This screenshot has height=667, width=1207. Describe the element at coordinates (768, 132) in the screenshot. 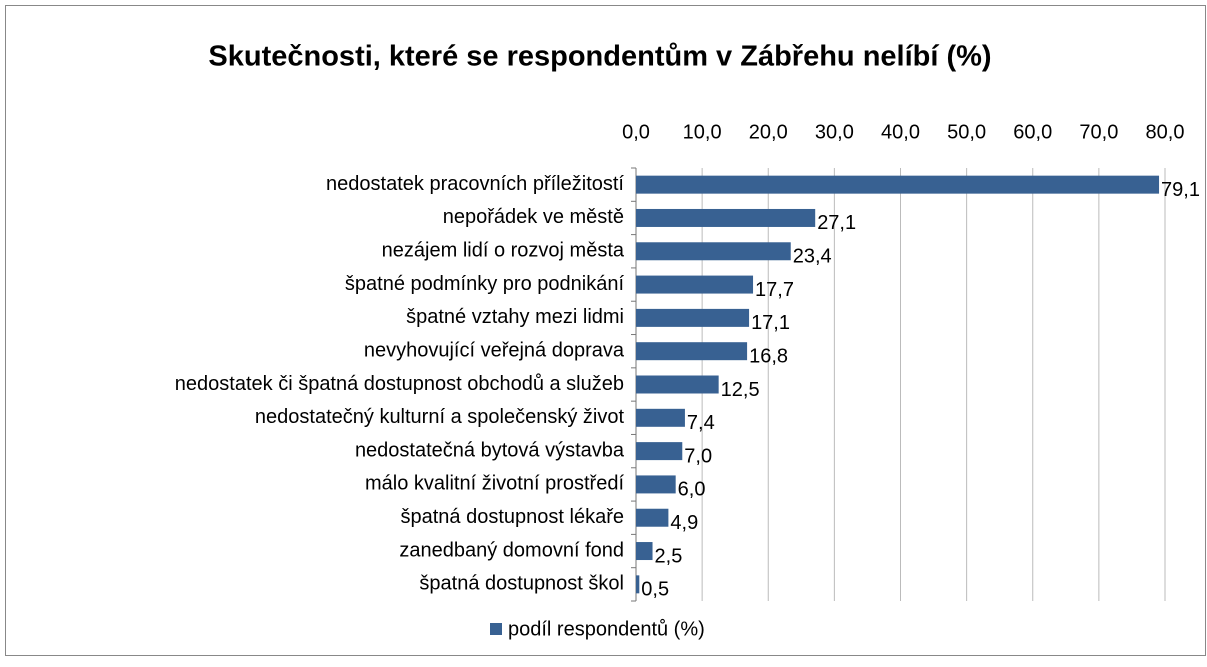

I see `x-tick-label: 20,0` at that location.